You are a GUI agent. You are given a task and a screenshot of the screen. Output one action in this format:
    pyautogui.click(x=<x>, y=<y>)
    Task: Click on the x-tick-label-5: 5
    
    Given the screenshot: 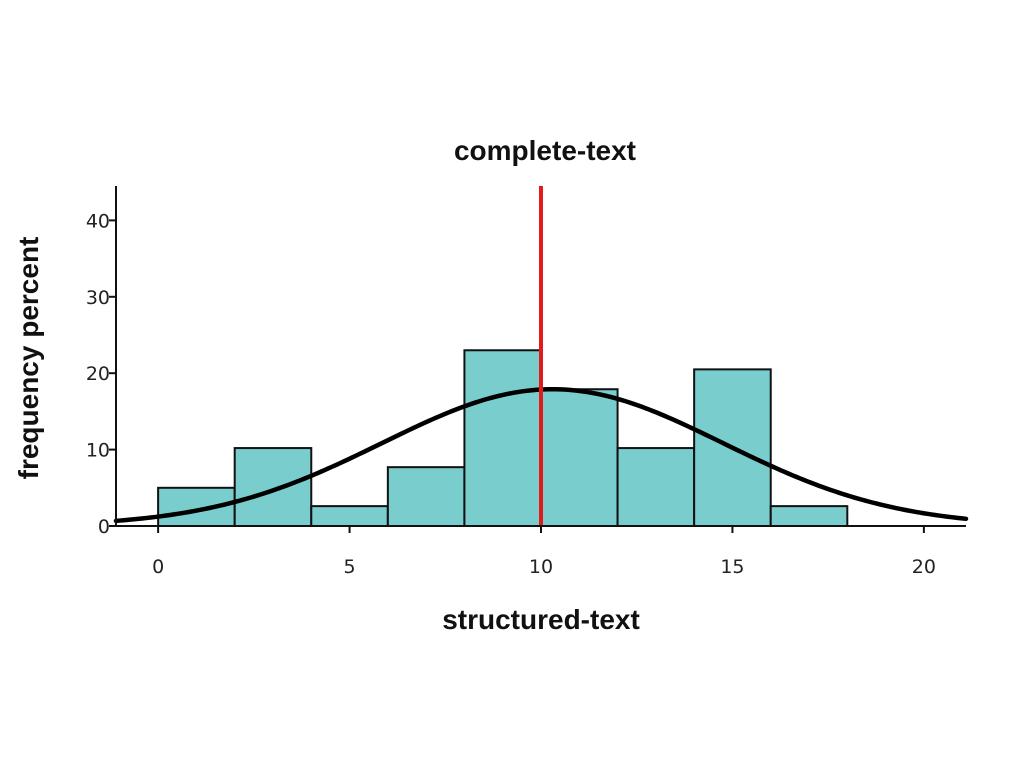 What is the action you would take?
    pyautogui.click(x=350, y=567)
    